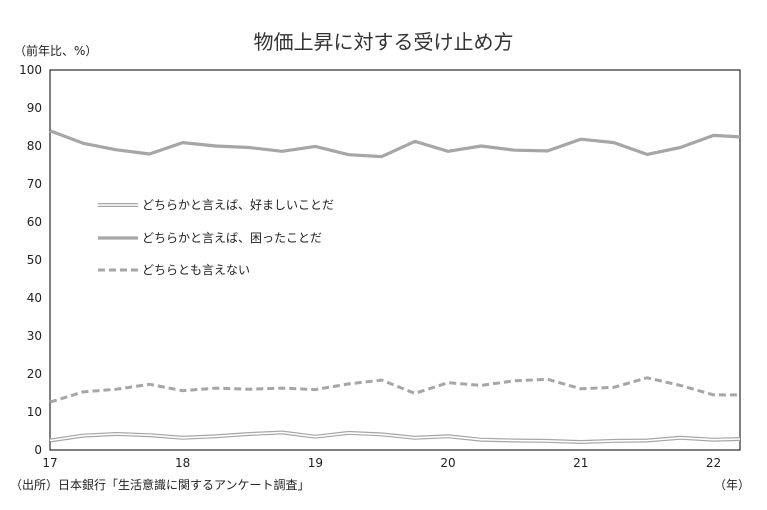 This screenshot has width=767, height=510. Describe the element at coordinates (34, 336) in the screenshot. I see `y-tick-label: 30` at that location.